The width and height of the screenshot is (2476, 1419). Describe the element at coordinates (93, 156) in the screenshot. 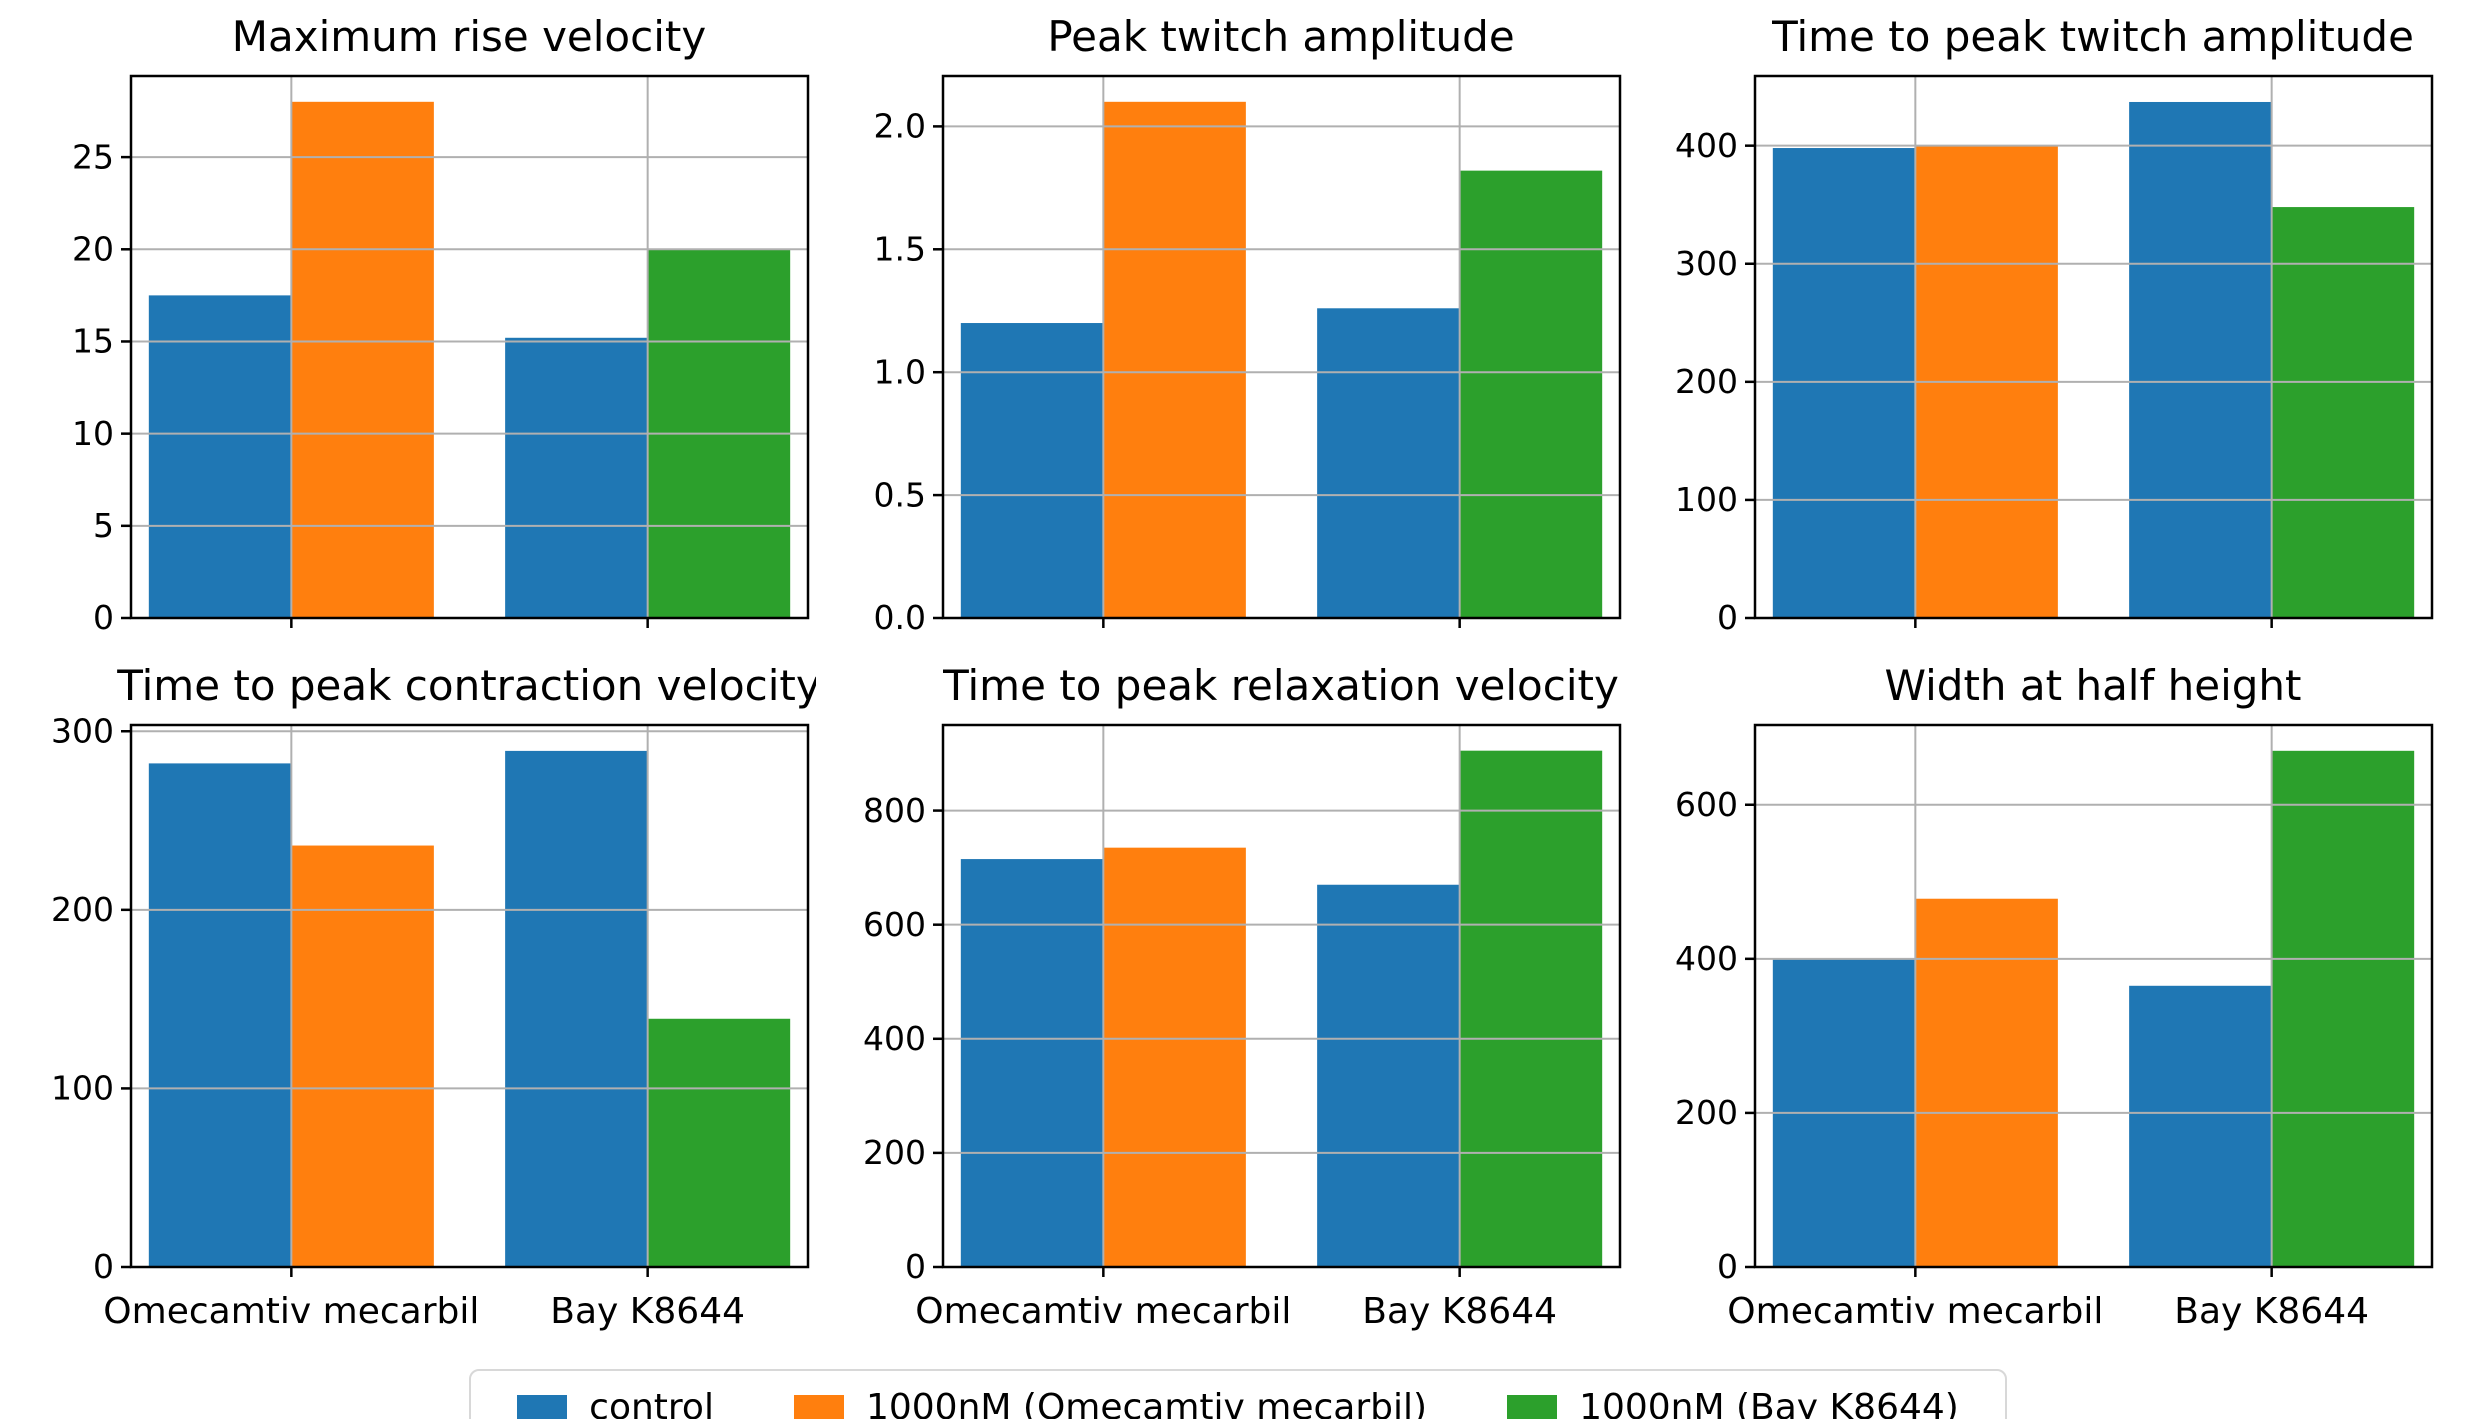

I see `y-tick-label: 25` at that location.